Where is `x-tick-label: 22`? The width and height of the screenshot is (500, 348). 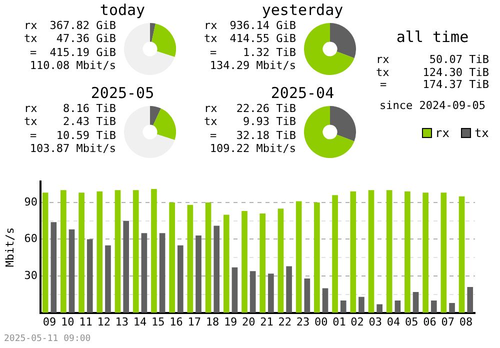
x-tick-label: 22 is located at coordinates (285, 321).